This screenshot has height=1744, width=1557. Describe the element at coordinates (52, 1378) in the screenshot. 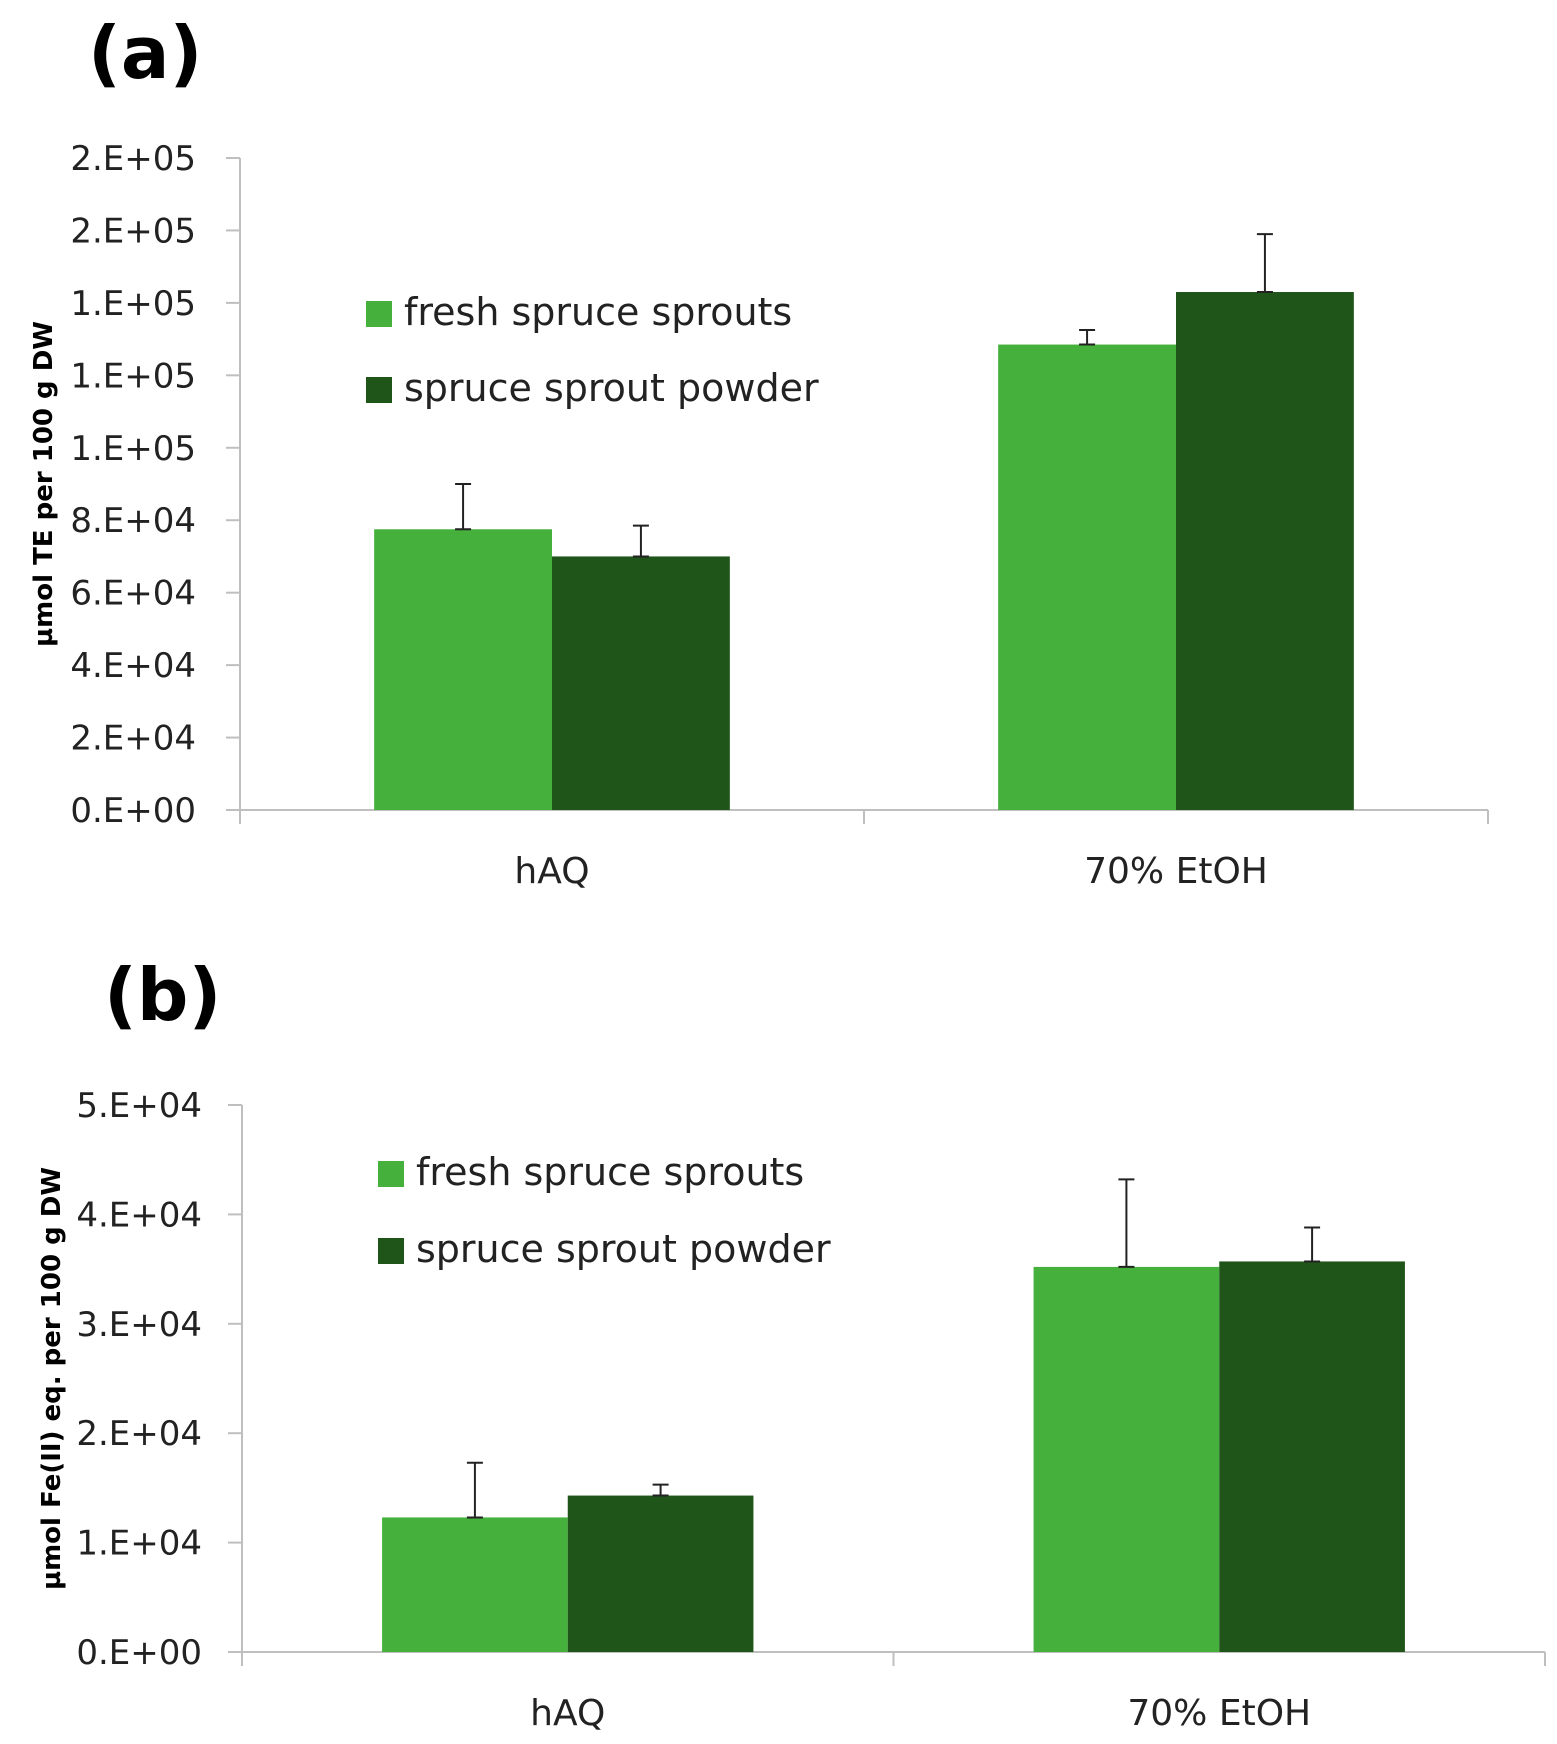

I see `y-axis-label: µmol Fe(II) eq. per 100 g DW` at that location.